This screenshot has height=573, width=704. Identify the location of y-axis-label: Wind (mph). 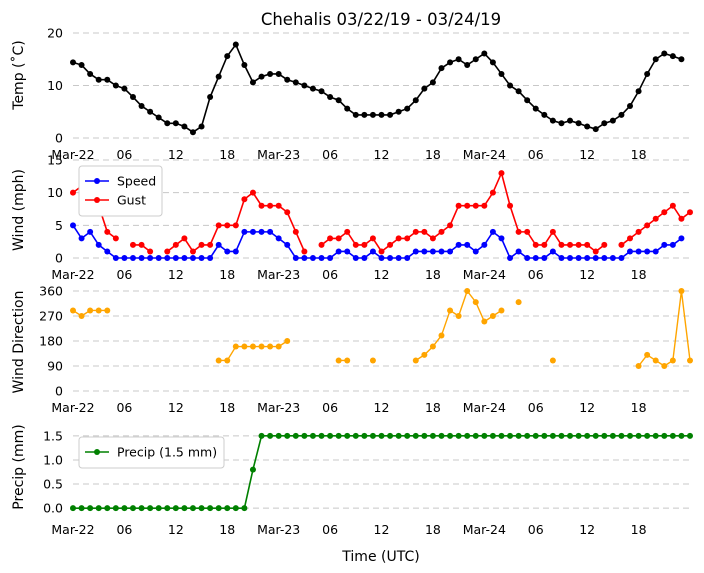
(19, 210).